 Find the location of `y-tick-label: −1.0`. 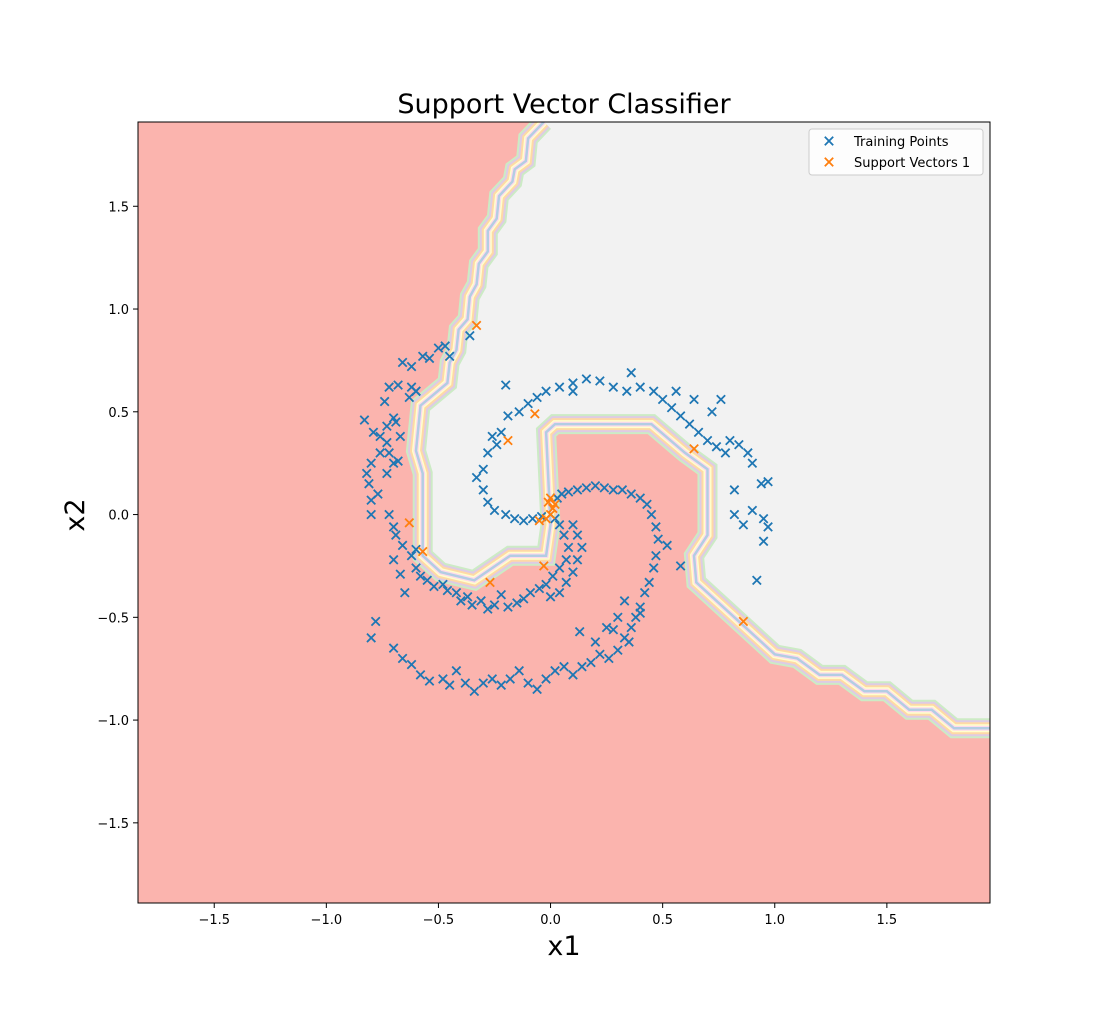

y-tick-label: −1.0 is located at coordinates (113, 721).